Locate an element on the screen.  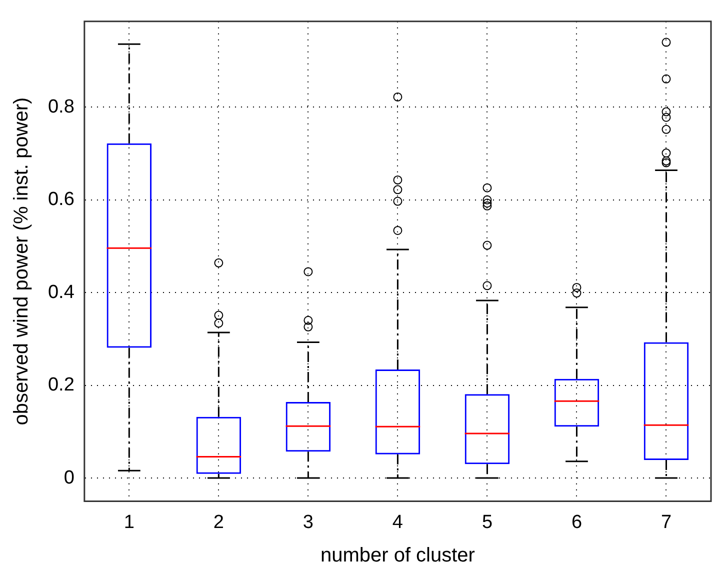
x-tick-label: 3 is located at coordinates (308, 522).